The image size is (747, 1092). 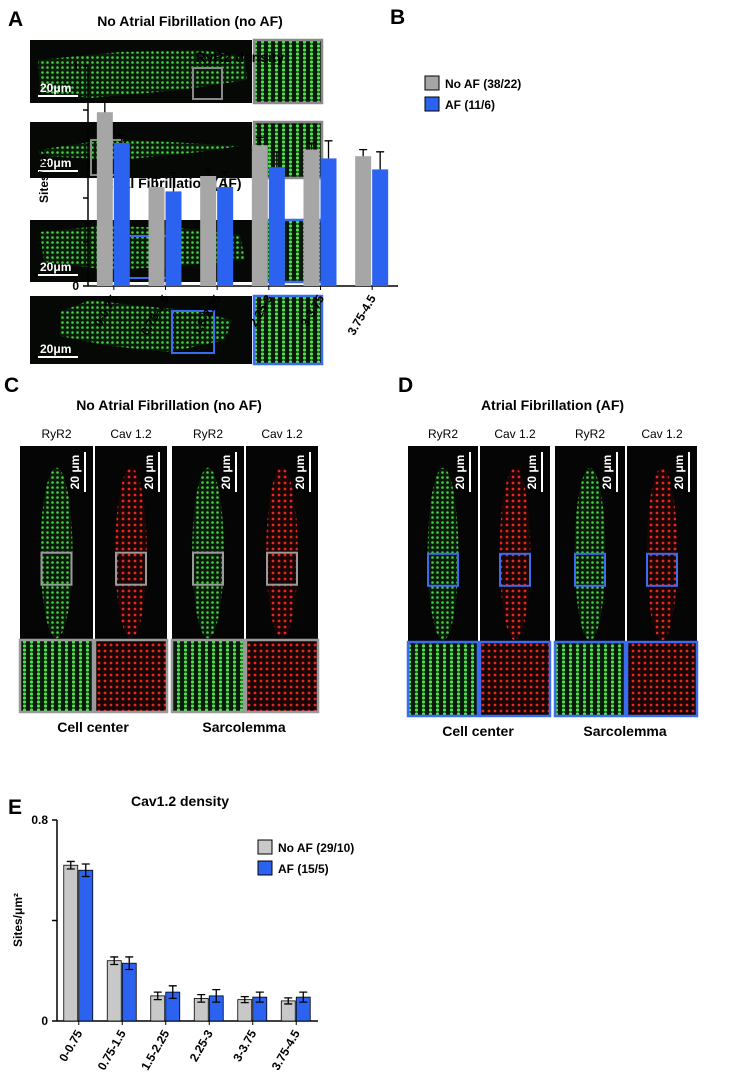 I want to click on y-axis-label: Sites/μm², so click(x=18, y=920).